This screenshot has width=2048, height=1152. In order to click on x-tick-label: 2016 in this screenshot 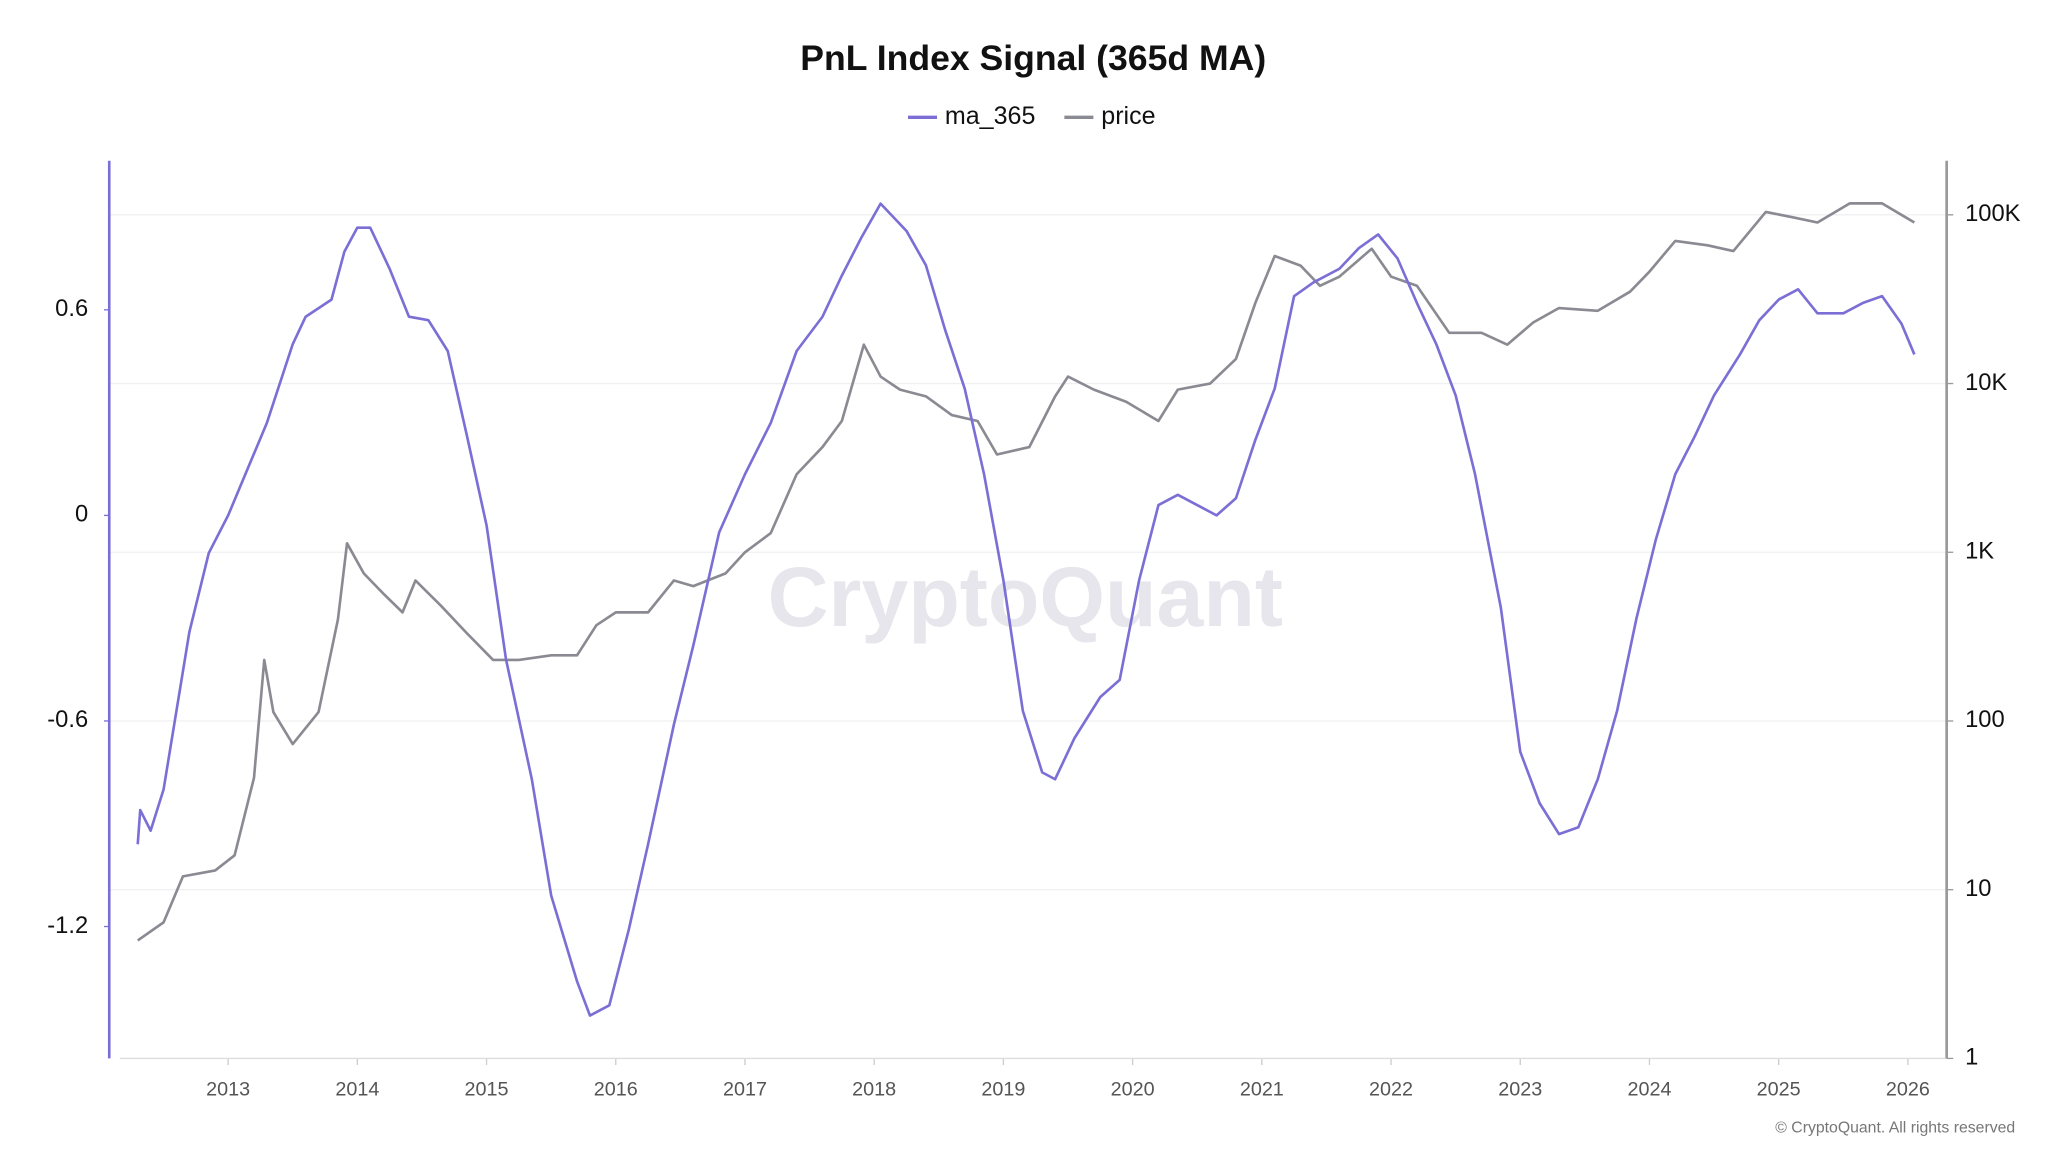, I will do `click(616, 1089)`.